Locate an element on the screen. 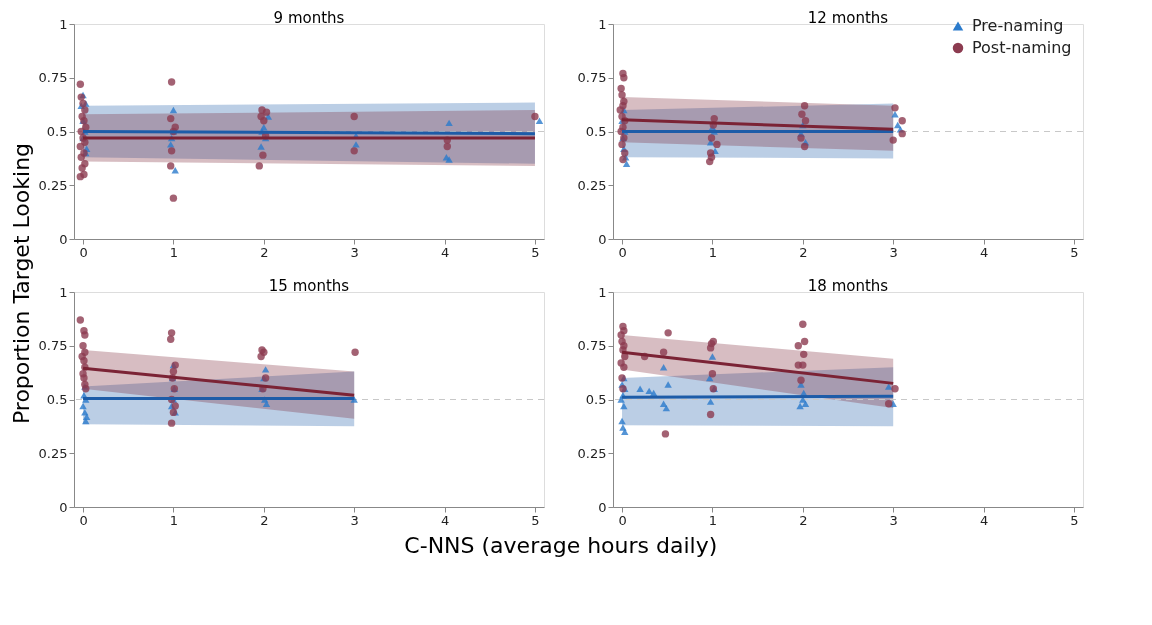  chart-title: 12 months is located at coordinates (848, 18).